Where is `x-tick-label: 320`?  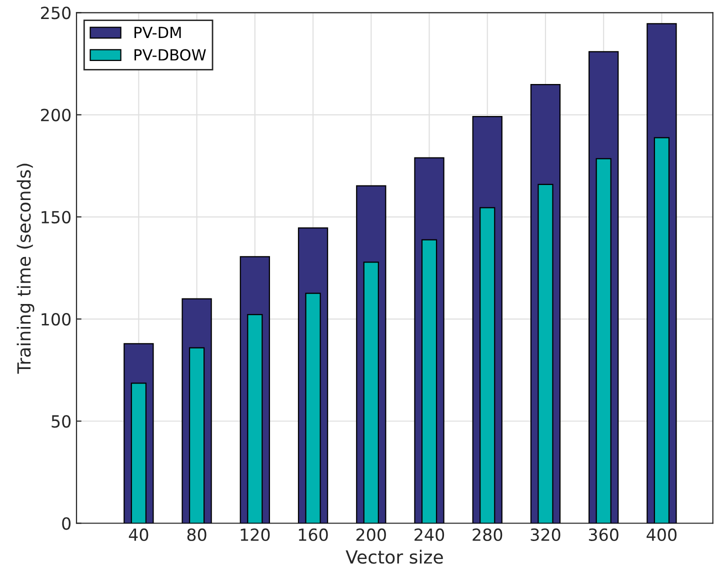 x-tick-label: 320 is located at coordinates (545, 535).